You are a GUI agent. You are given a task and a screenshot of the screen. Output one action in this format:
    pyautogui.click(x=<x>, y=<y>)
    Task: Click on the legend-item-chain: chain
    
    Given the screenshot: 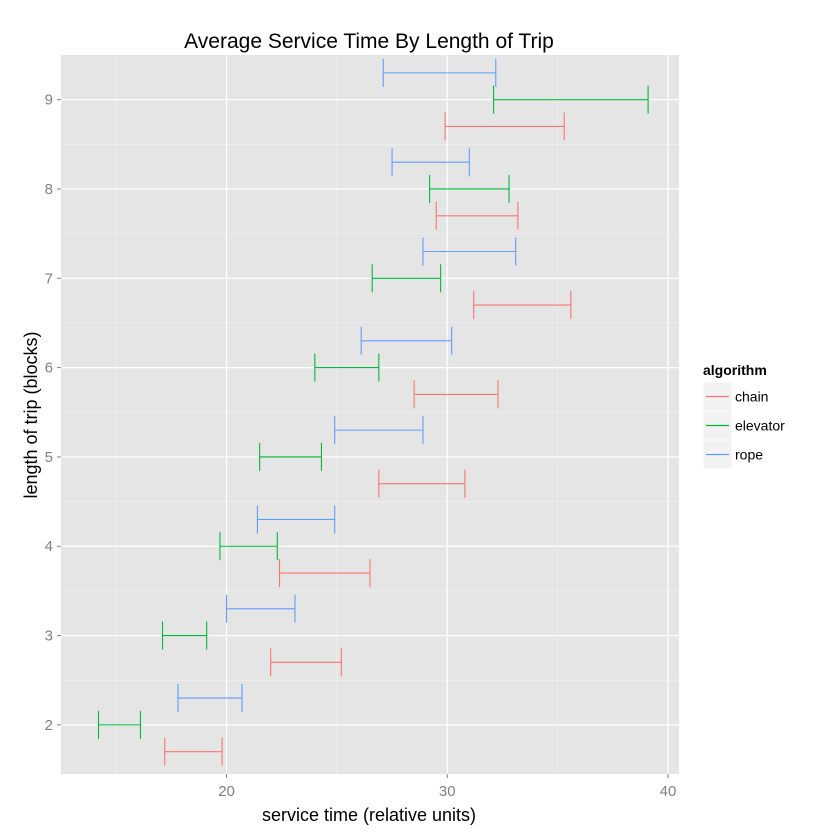 What is the action you would take?
    pyautogui.click(x=735, y=396)
    